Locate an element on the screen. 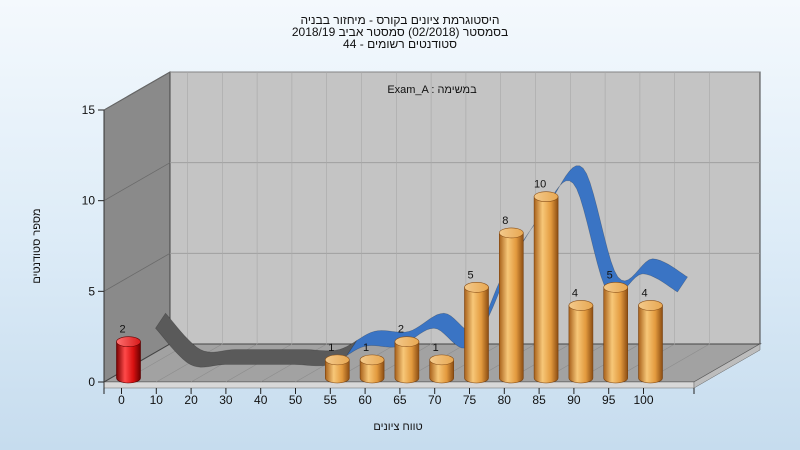  bar-100: 4 is located at coordinates (650, 335).